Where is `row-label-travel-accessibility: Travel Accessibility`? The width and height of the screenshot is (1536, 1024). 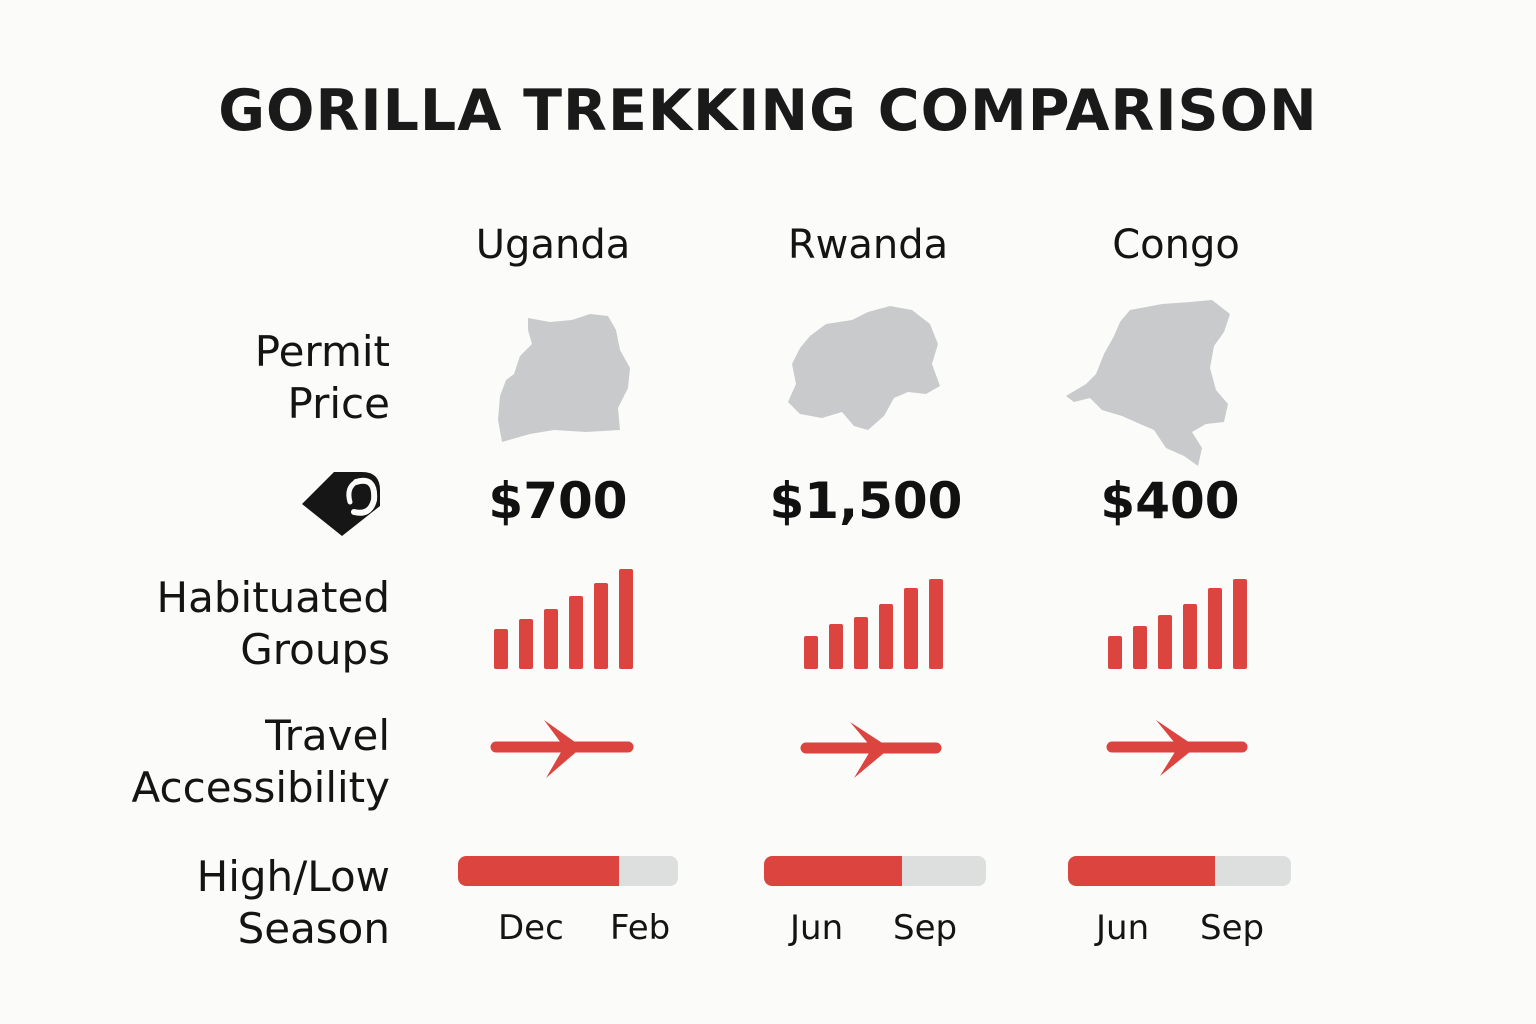
row-label-travel-accessibility: Travel Accessibility is located at coordinates (261, 762).